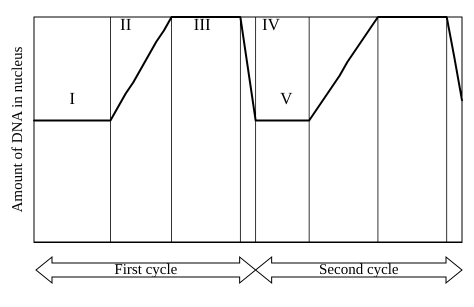  Describe the element at coordinates (202, 24) in the screenshot. I see `annotation: III` at that location.